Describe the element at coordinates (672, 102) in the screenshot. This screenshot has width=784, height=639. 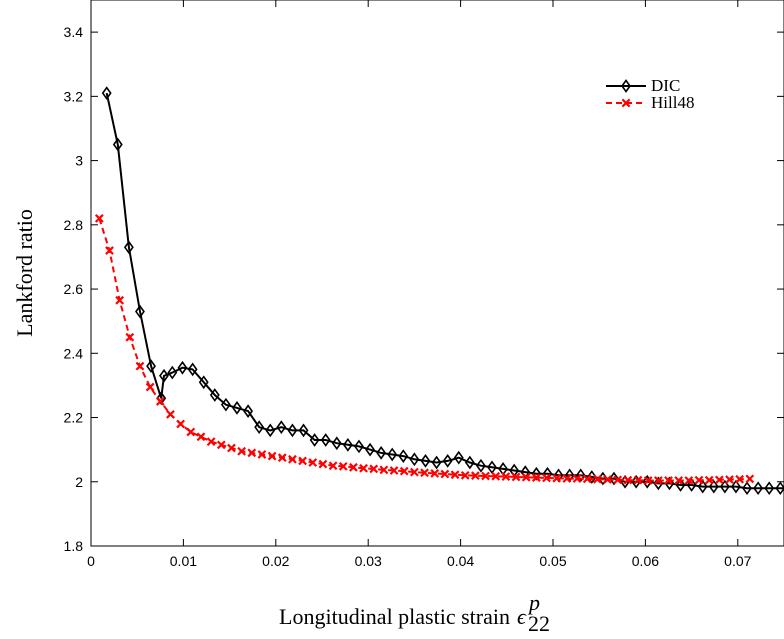
I see `legend-label: Hill48` at that location.